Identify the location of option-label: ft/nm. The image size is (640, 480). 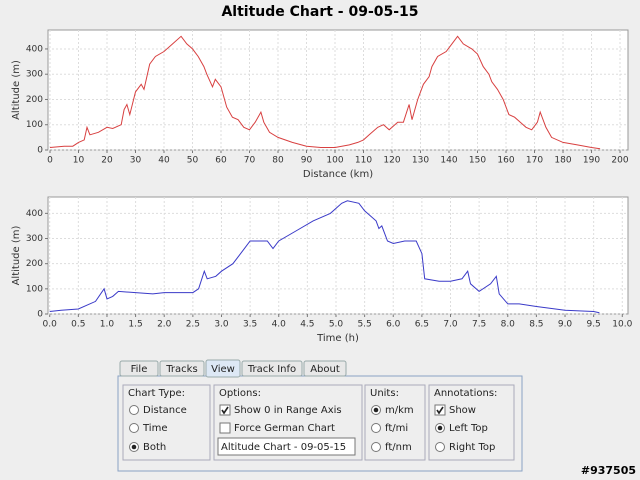
(398, 447).